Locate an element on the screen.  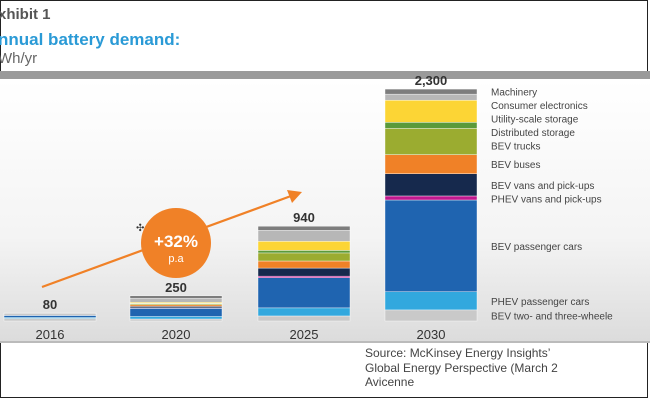
bar-2020-phev-passenger-cars is located at coordinates (176, 318).